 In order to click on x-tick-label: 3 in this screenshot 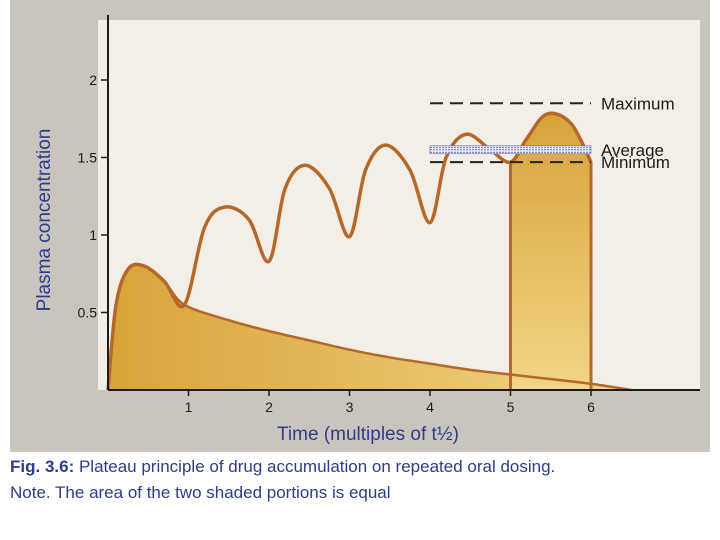, I will do `click(350, 407)`.